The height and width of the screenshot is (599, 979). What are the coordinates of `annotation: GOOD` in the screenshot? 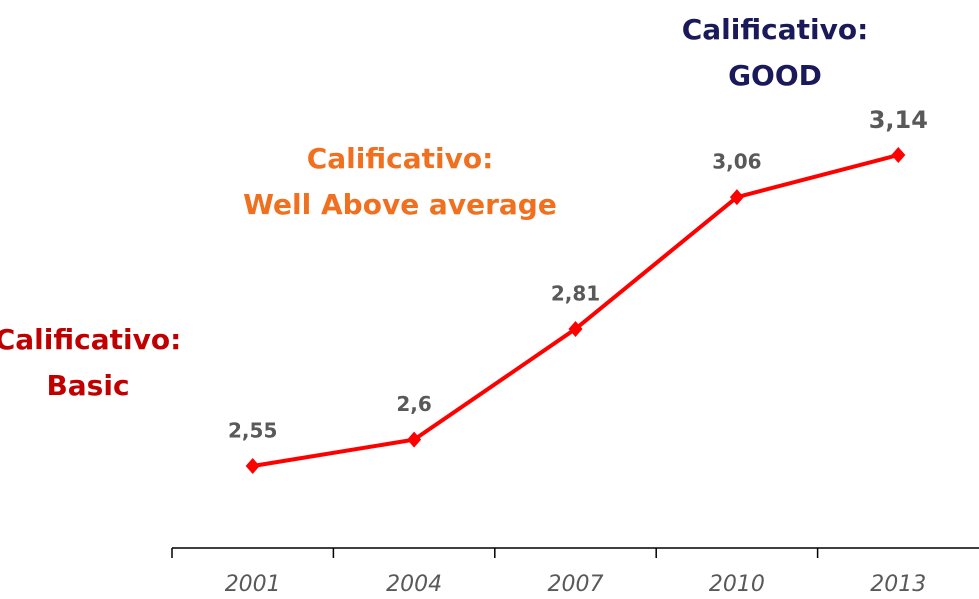 It's located at (775, 75).